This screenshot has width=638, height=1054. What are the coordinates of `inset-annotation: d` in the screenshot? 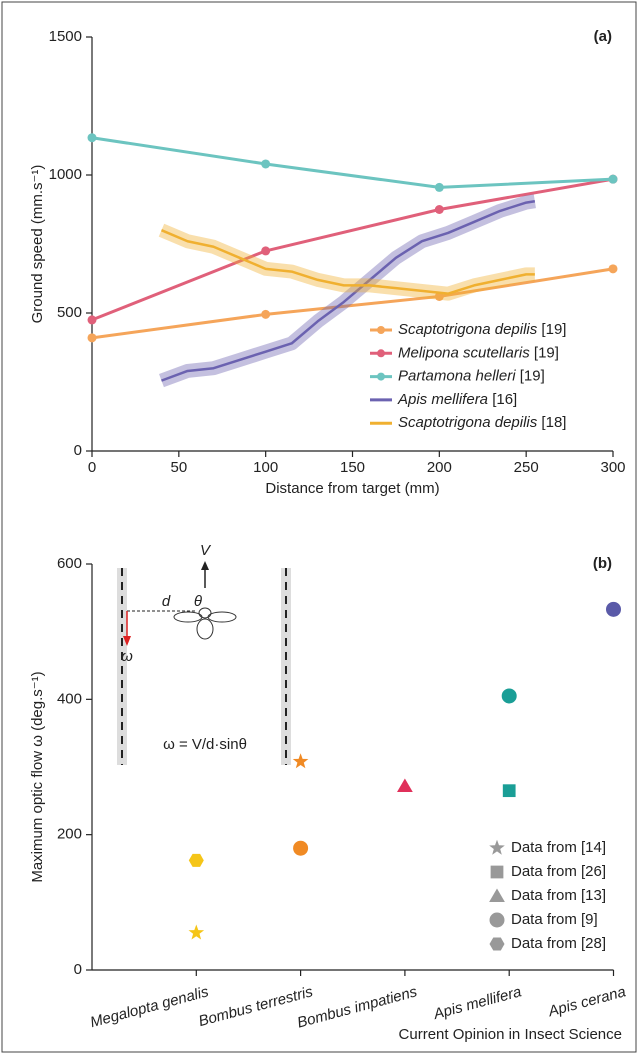 It's located at (166, 601).